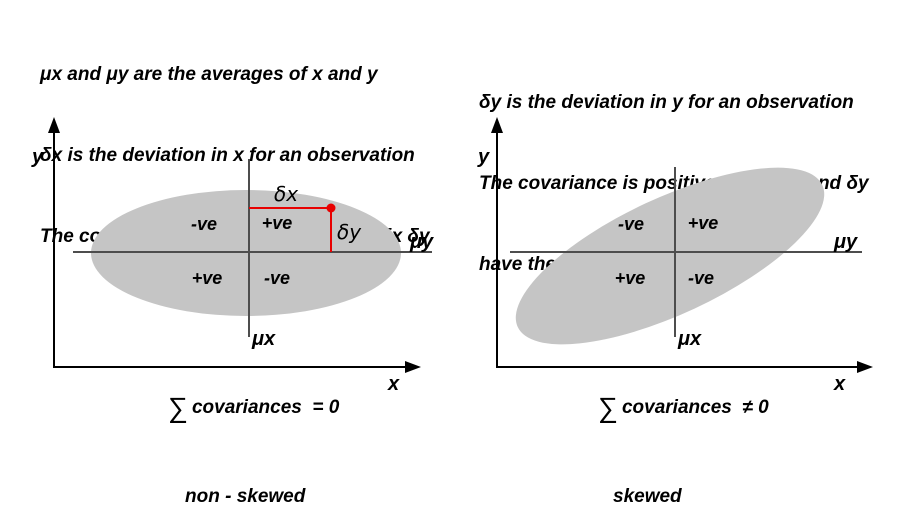  I want to click on sum-covariances-left: ∑ covariances = 0, so click(253, 408).